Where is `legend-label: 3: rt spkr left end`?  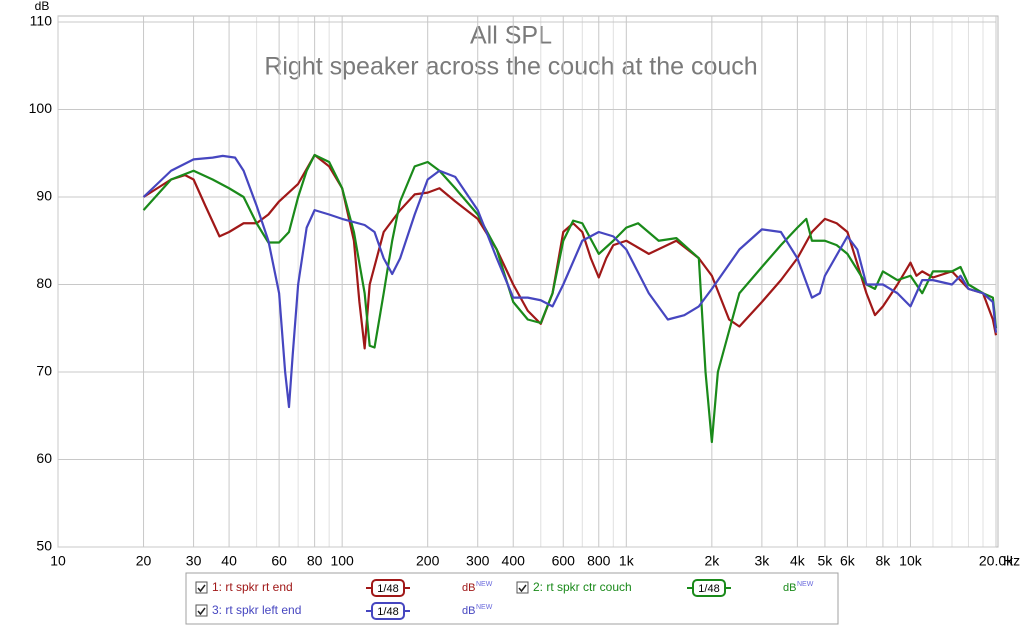
legend-label: 3: rt spkr left end is located at coordinates (256, 610).